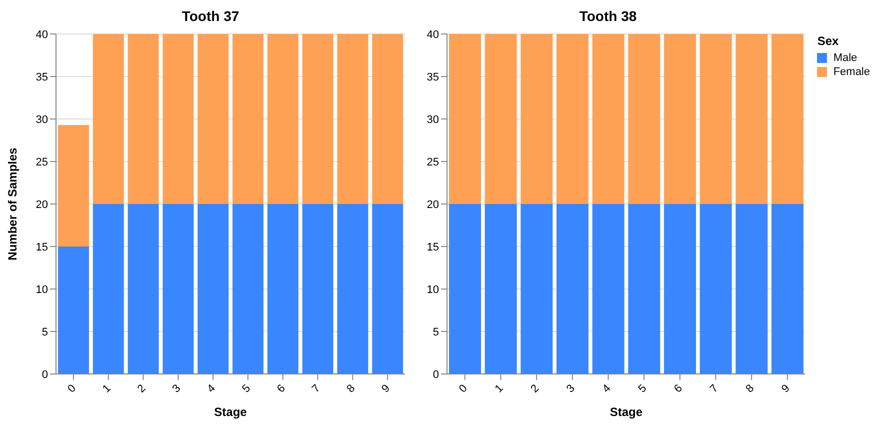  Describe the element at coordinates (828, 41) in the screenshot. I see `legend-title: Sex` at that location.